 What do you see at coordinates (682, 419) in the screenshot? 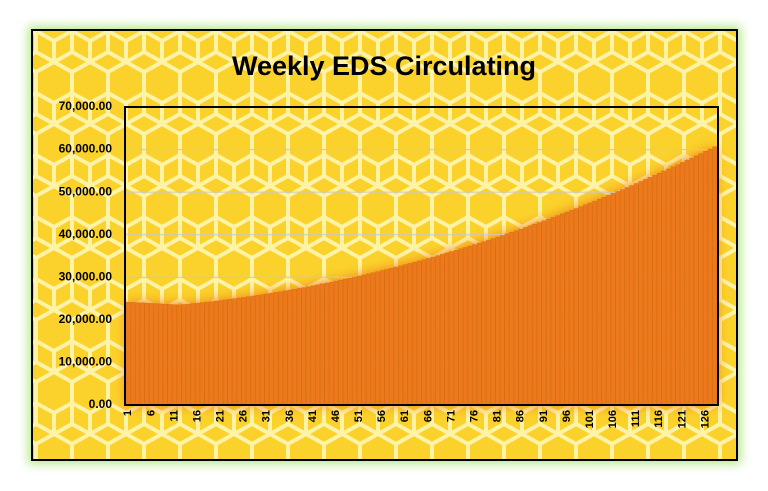
I see `x-tick-label: 121` at bounding box center [682, 419].